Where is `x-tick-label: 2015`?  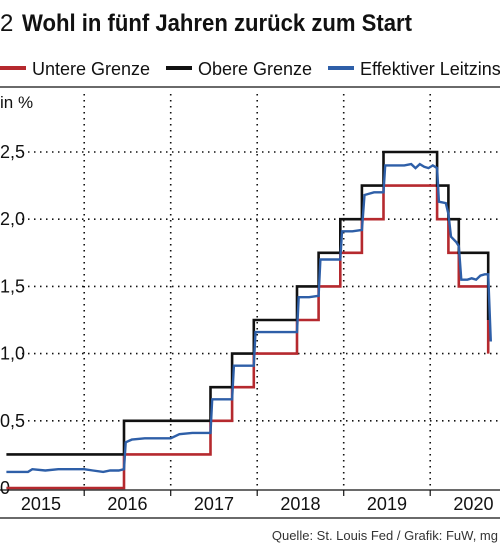 x-tick-label: 2015 is located at coordinates (41, 504).